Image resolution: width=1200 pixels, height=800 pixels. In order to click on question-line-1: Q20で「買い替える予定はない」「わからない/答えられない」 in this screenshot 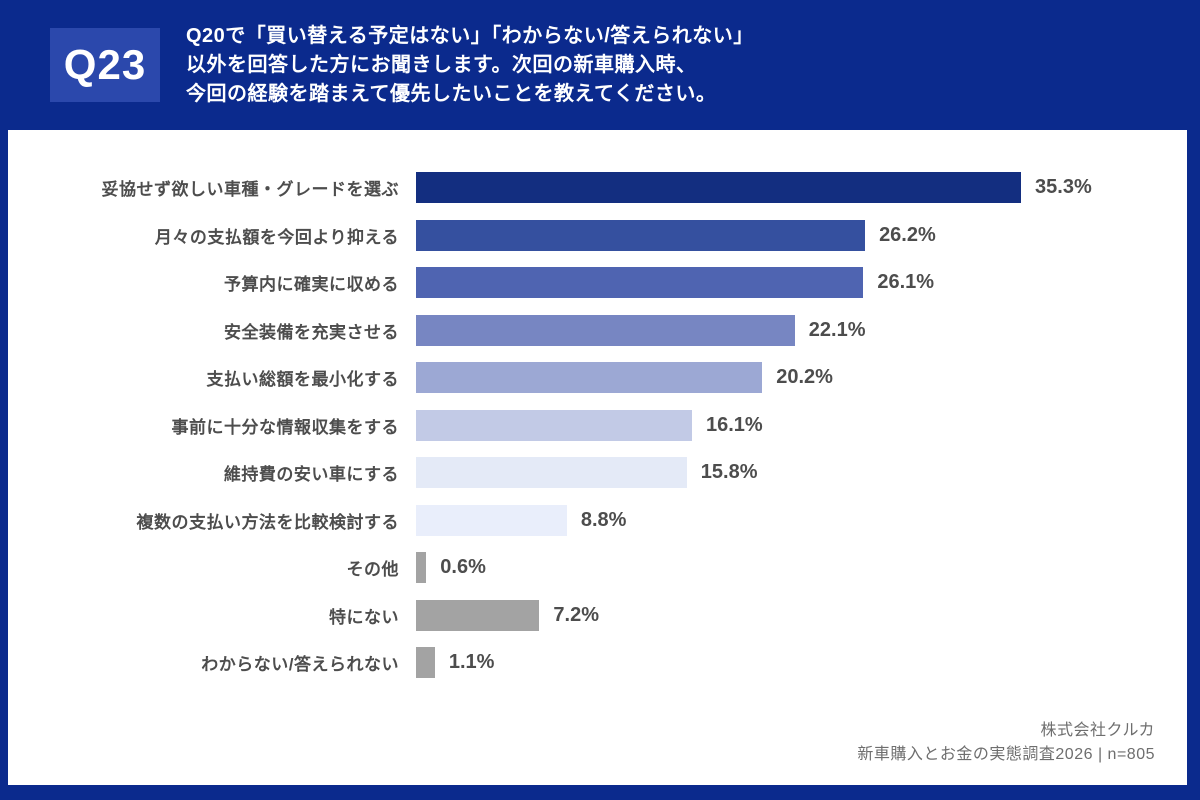, I will do `click(470, 35)`.